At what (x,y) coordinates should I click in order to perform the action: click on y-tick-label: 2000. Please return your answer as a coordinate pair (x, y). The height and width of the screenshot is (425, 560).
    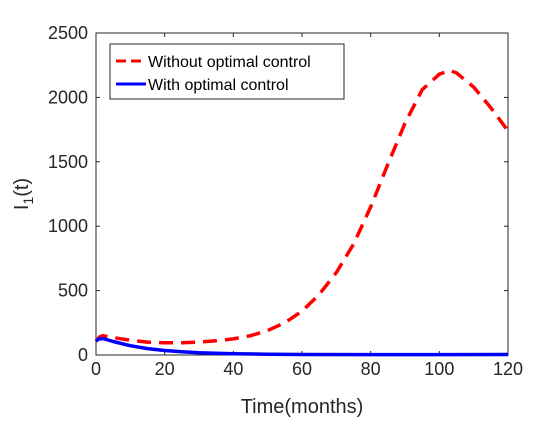
    Looking at the image, I should click on (68, 97).